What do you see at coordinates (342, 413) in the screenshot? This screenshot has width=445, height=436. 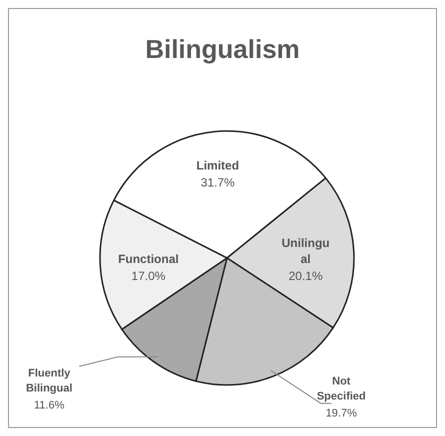 I see `data-label: 19.7%` at bounding box center [342, 413].